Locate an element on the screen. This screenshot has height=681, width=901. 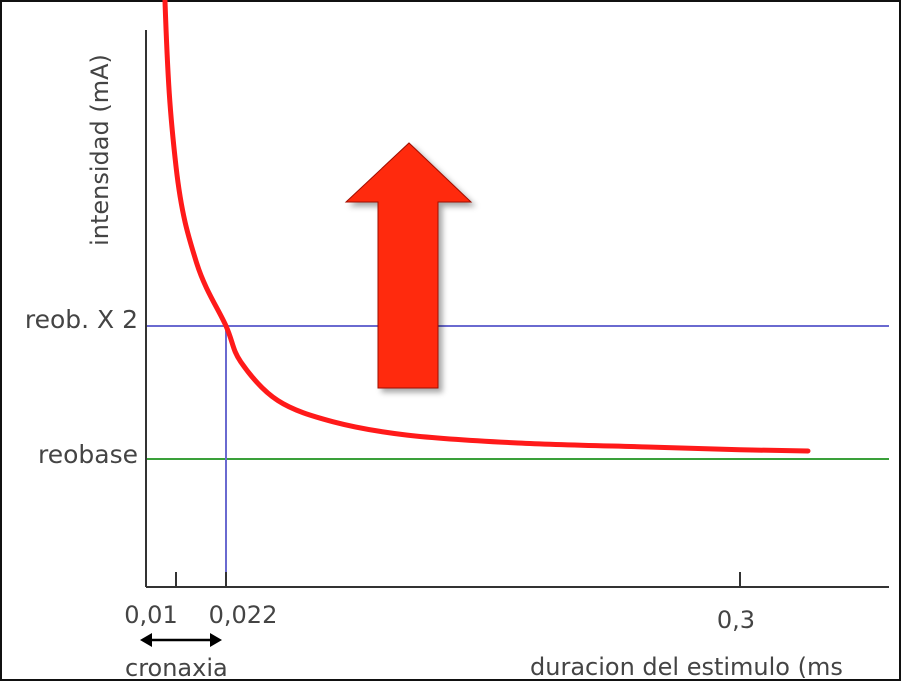
x-tick-label-1: 0,022 is located at coordinates (243, 615).